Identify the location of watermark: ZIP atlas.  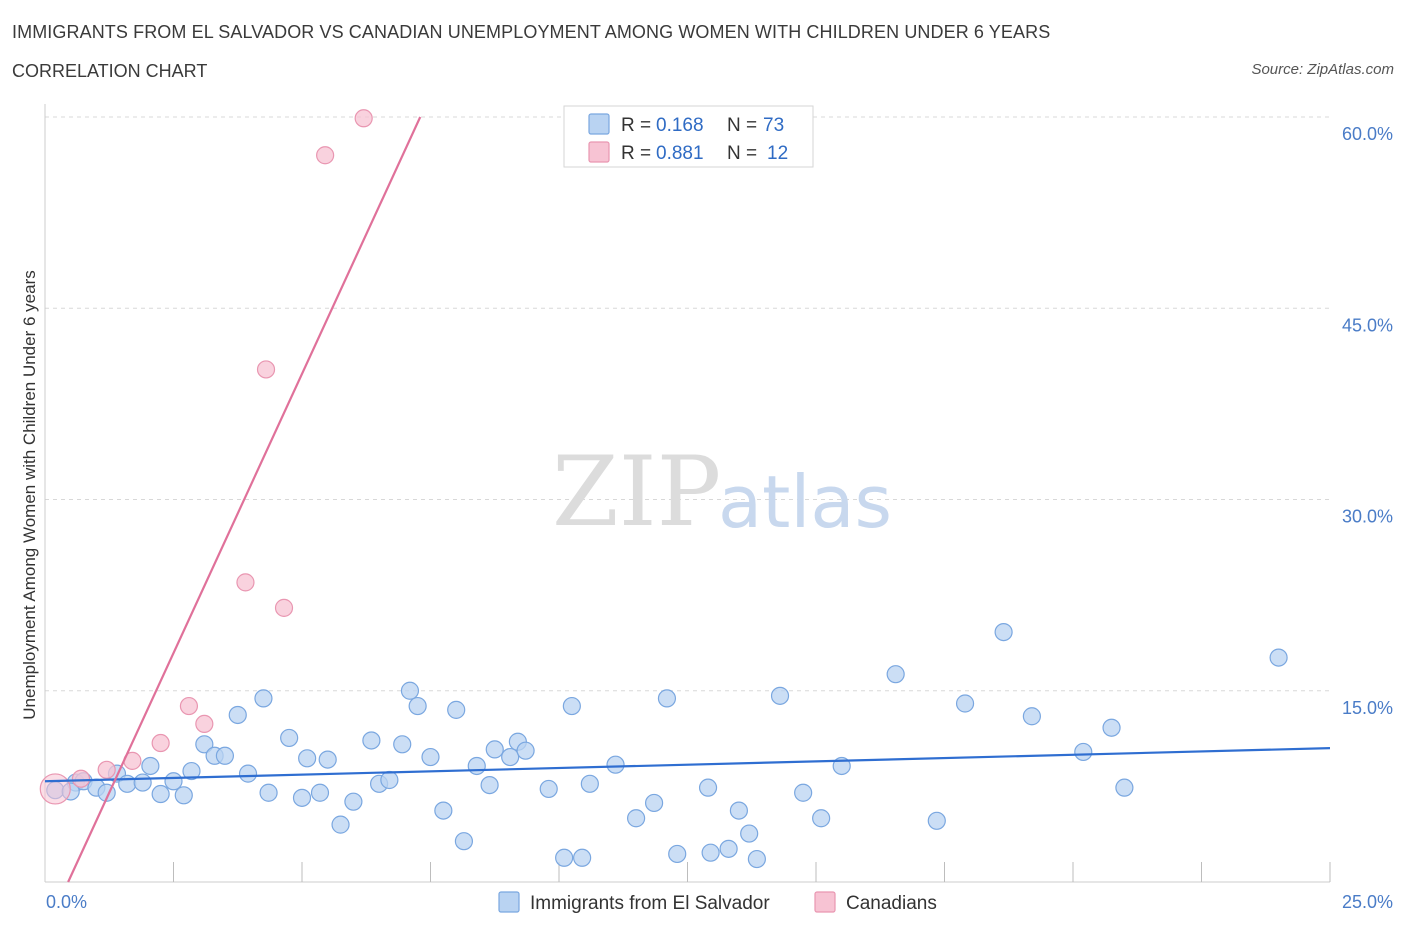
(722, 492).